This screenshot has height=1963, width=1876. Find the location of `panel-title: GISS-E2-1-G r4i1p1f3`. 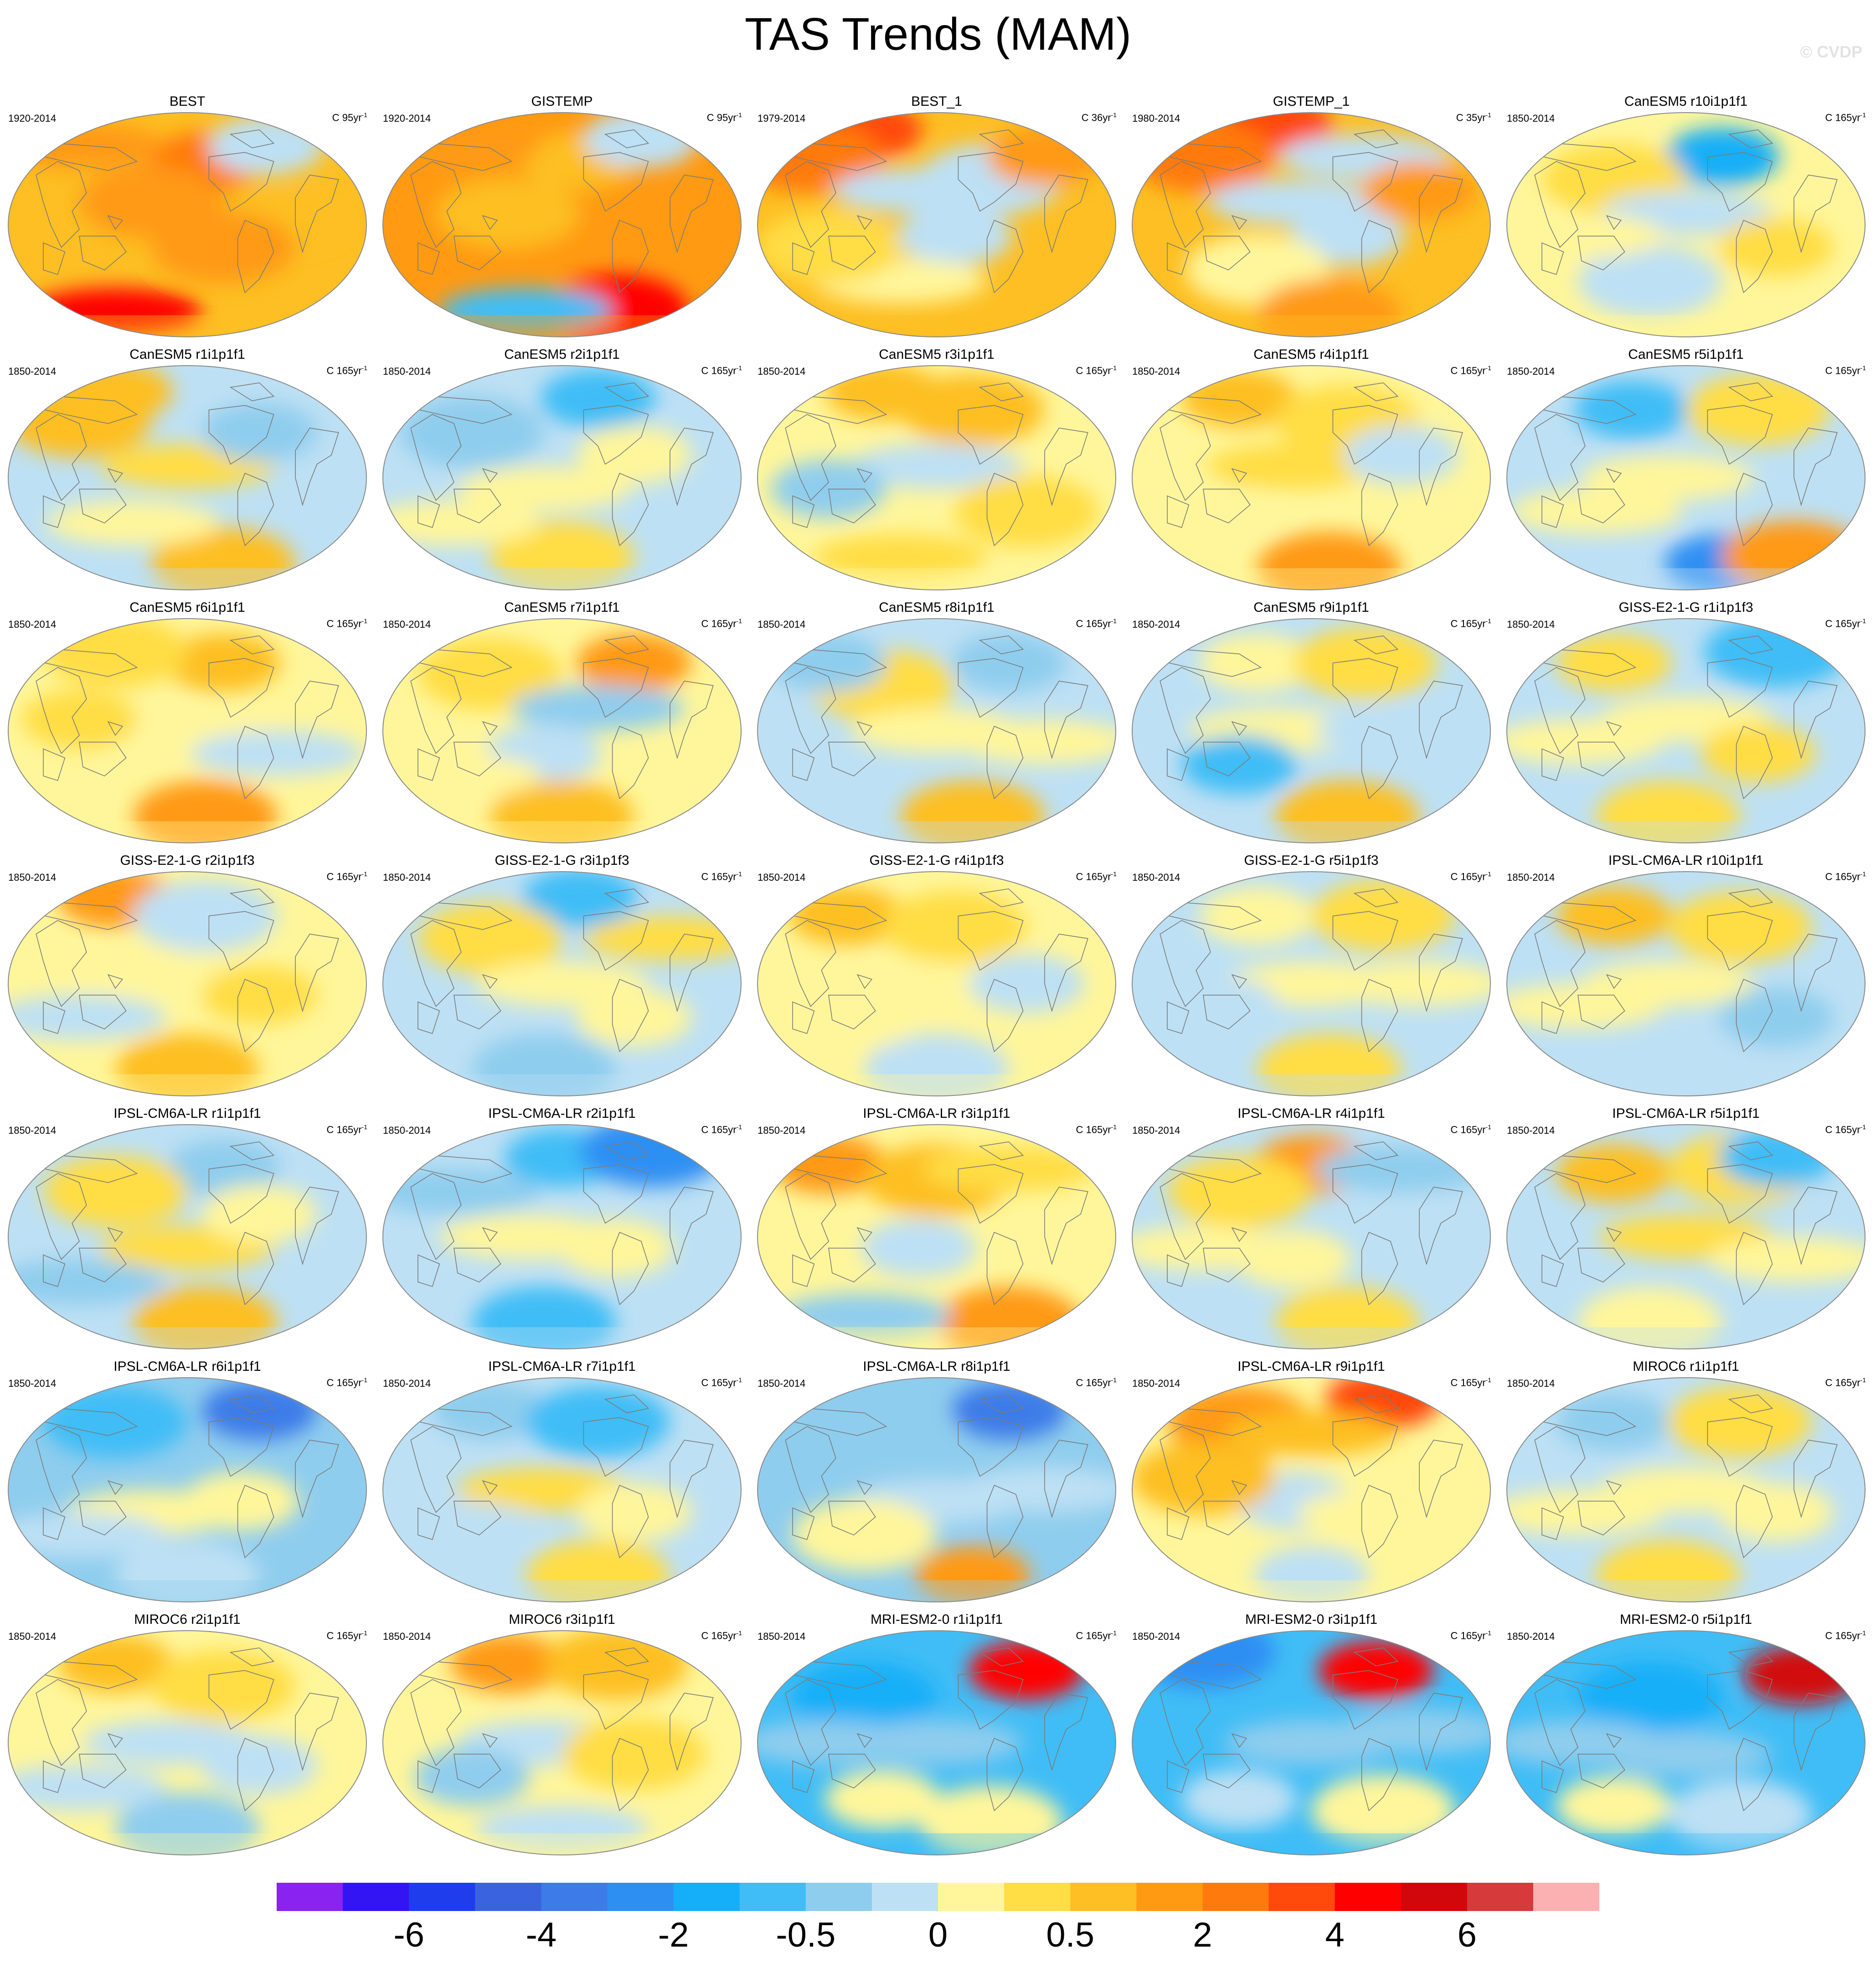

panel-title: GISS-E2-1-G r4i1p1f3 is located at coordinates (936, 861).